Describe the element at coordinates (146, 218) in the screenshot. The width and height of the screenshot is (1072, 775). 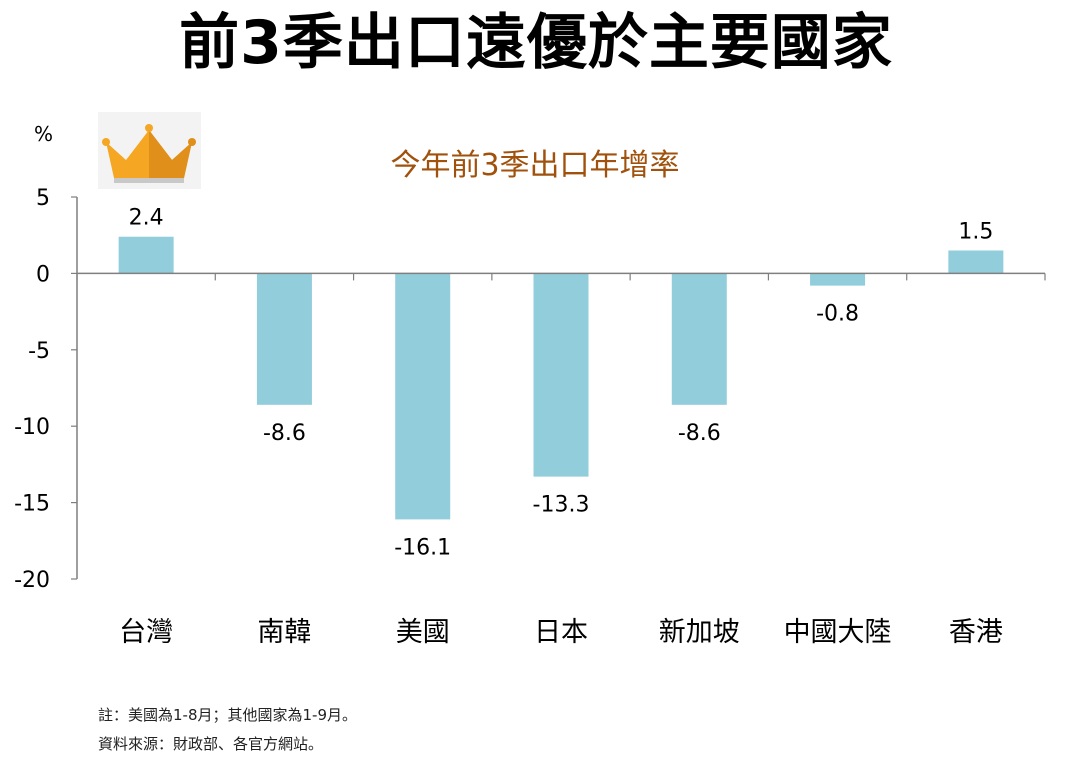
I see `data-label: 2.4` at that location.